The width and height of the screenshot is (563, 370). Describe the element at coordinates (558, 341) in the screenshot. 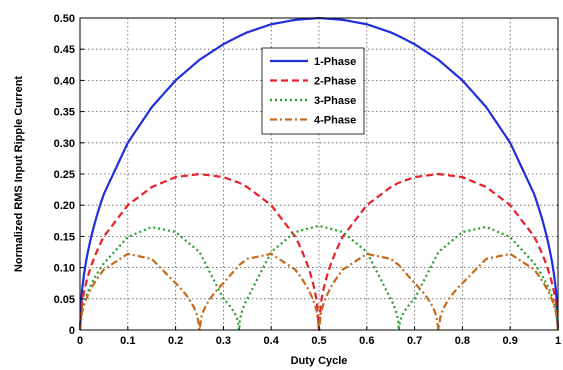

I see `x-tick-label: 1` at that location.